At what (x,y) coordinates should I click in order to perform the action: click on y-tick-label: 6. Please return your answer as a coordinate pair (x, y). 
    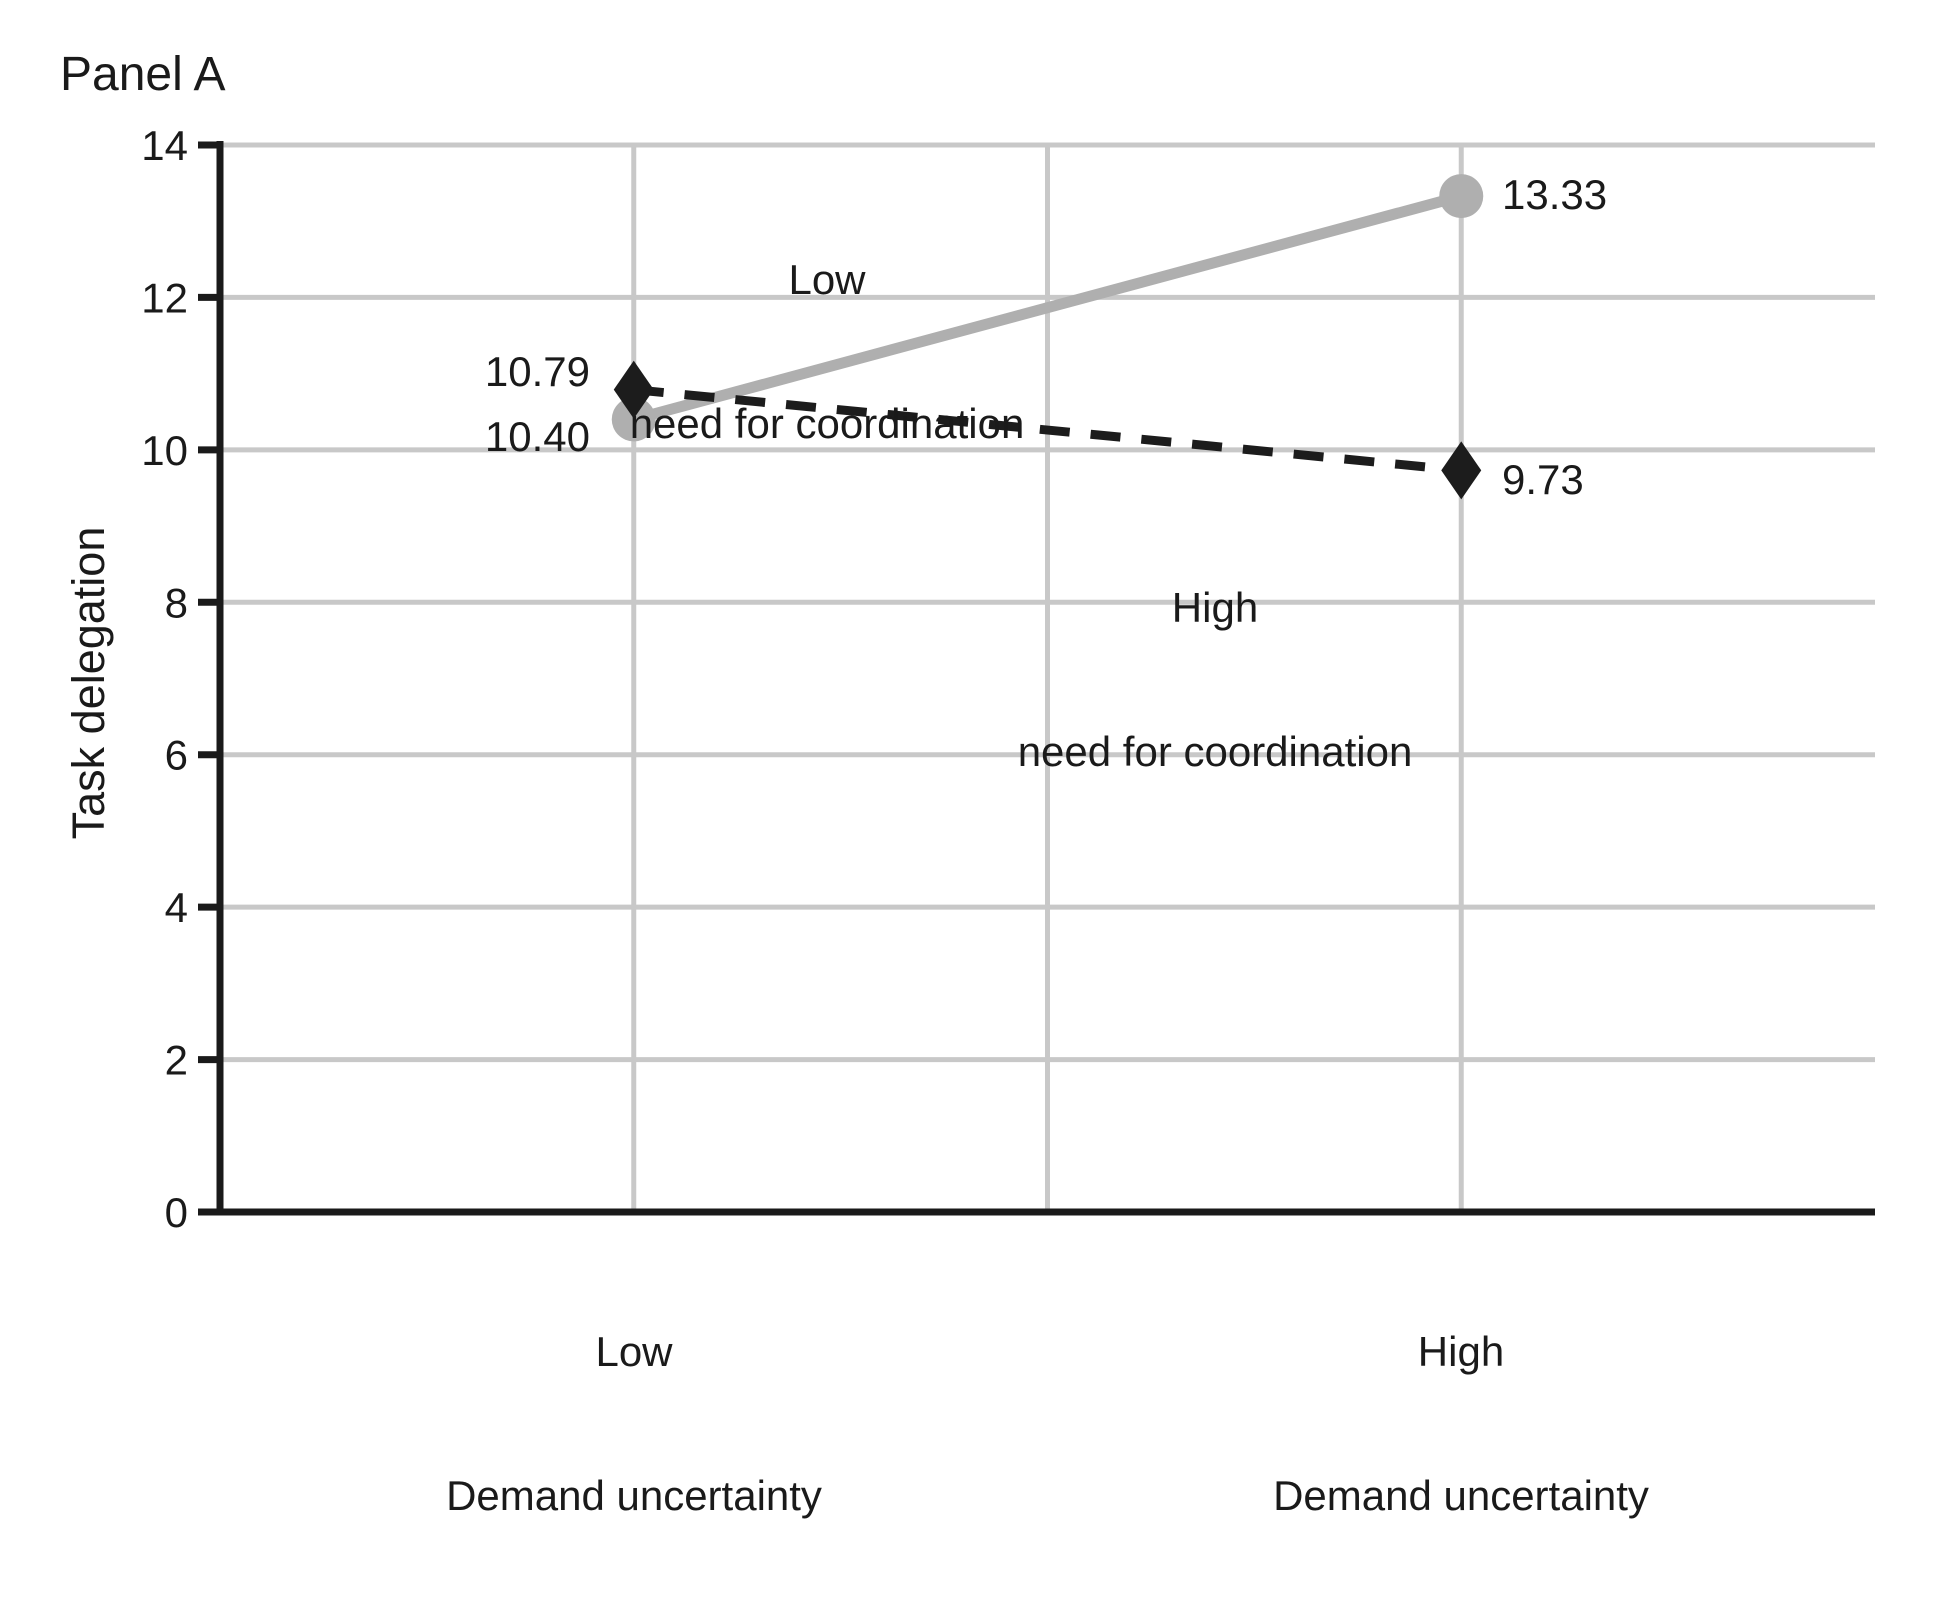
    Looking at the image, I should click on (176, 755).